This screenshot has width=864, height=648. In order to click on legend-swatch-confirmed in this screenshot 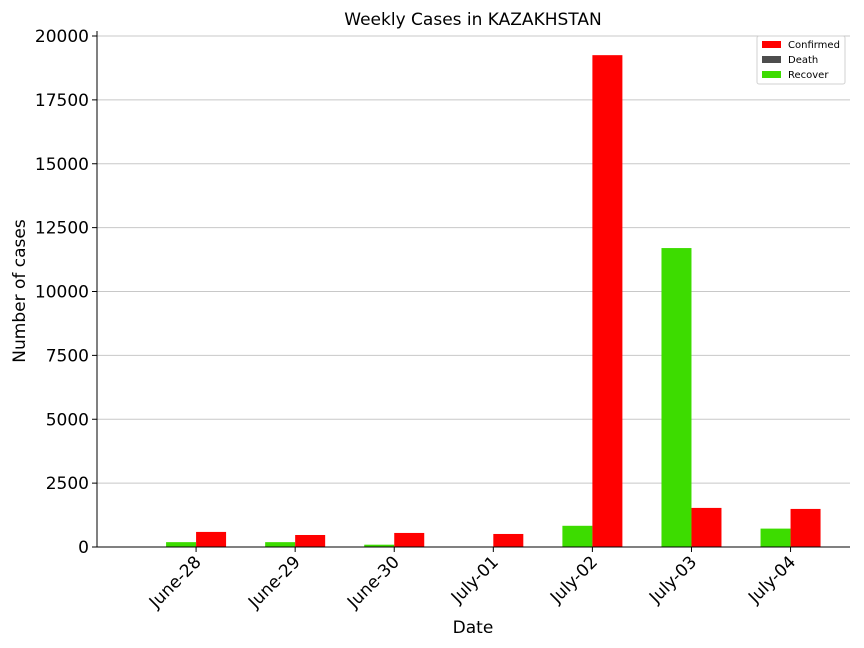, I will do `click(771, 44)`.